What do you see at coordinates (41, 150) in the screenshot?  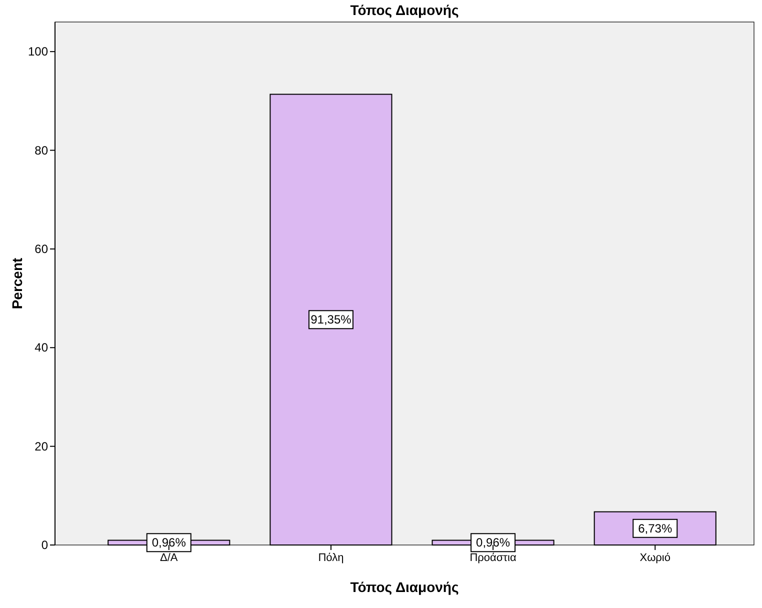 I see `y-tick-label: 80` at bounding box center [41, 150].